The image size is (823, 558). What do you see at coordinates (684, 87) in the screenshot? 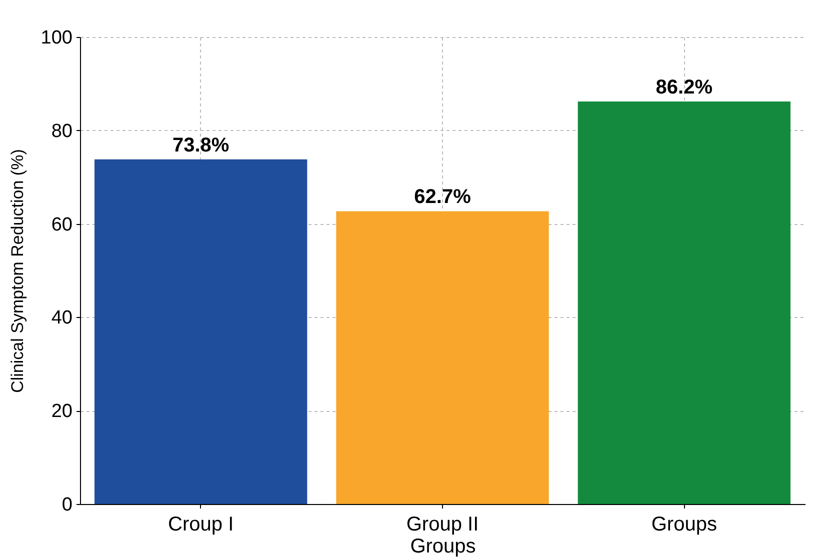
I see `data-label: 86.2%` at bounding box center [684, 87].